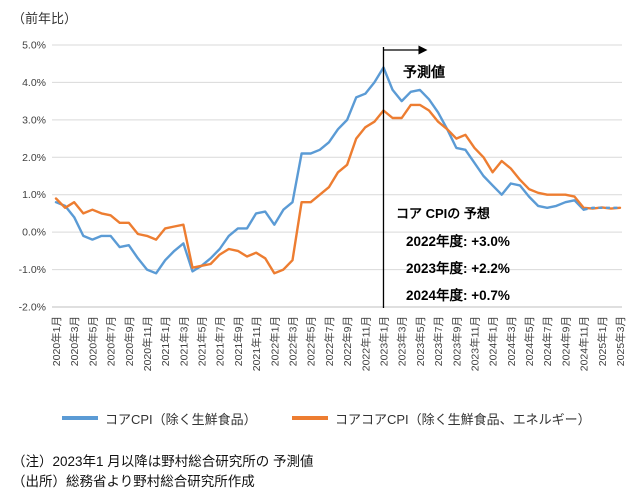 This screenshot has height=499, width=632. Describe the element at coordinates (181, 419) in the screenshot. I see `legend-label-core-cpi: コアCPI（除く生鮮食品）` at that location.